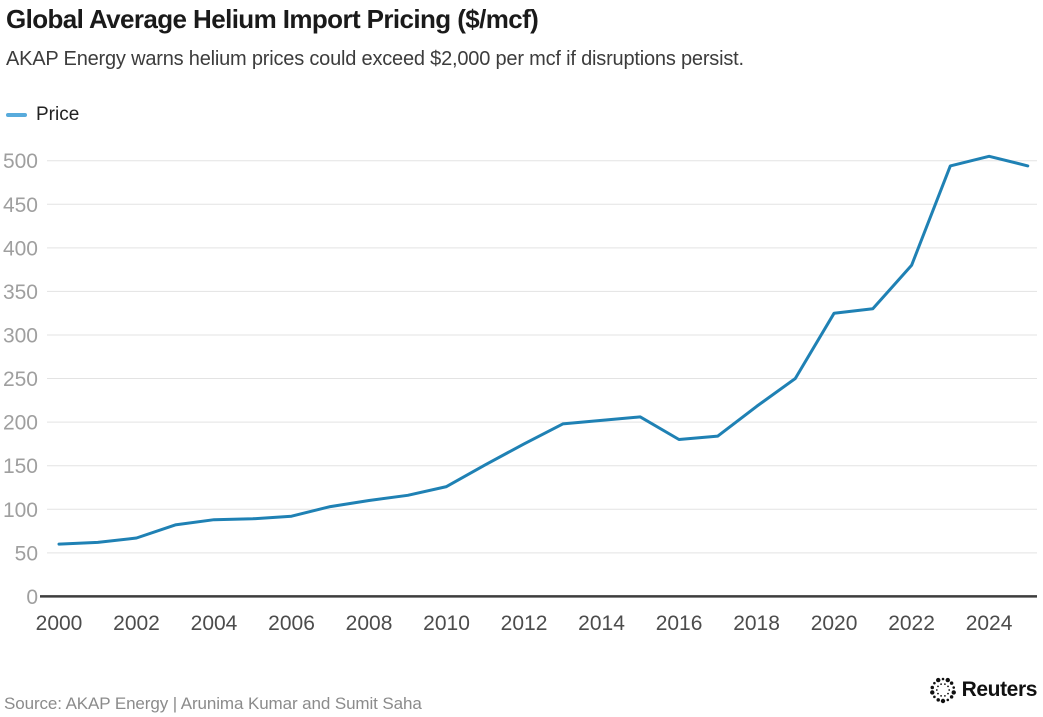 The width and height of the screenshot is (1043, 717). I want to click on y-tick-label: 100, so click(20, 510).